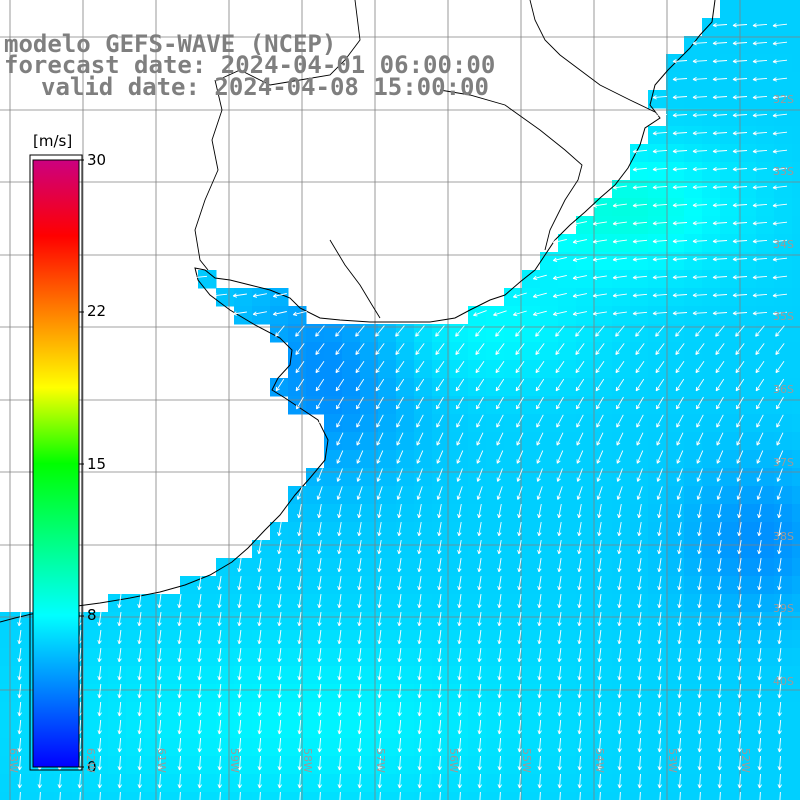  Describe the element at coordinates (783, 608) in the screenshot. I see `lat-label: 39S` at that location.